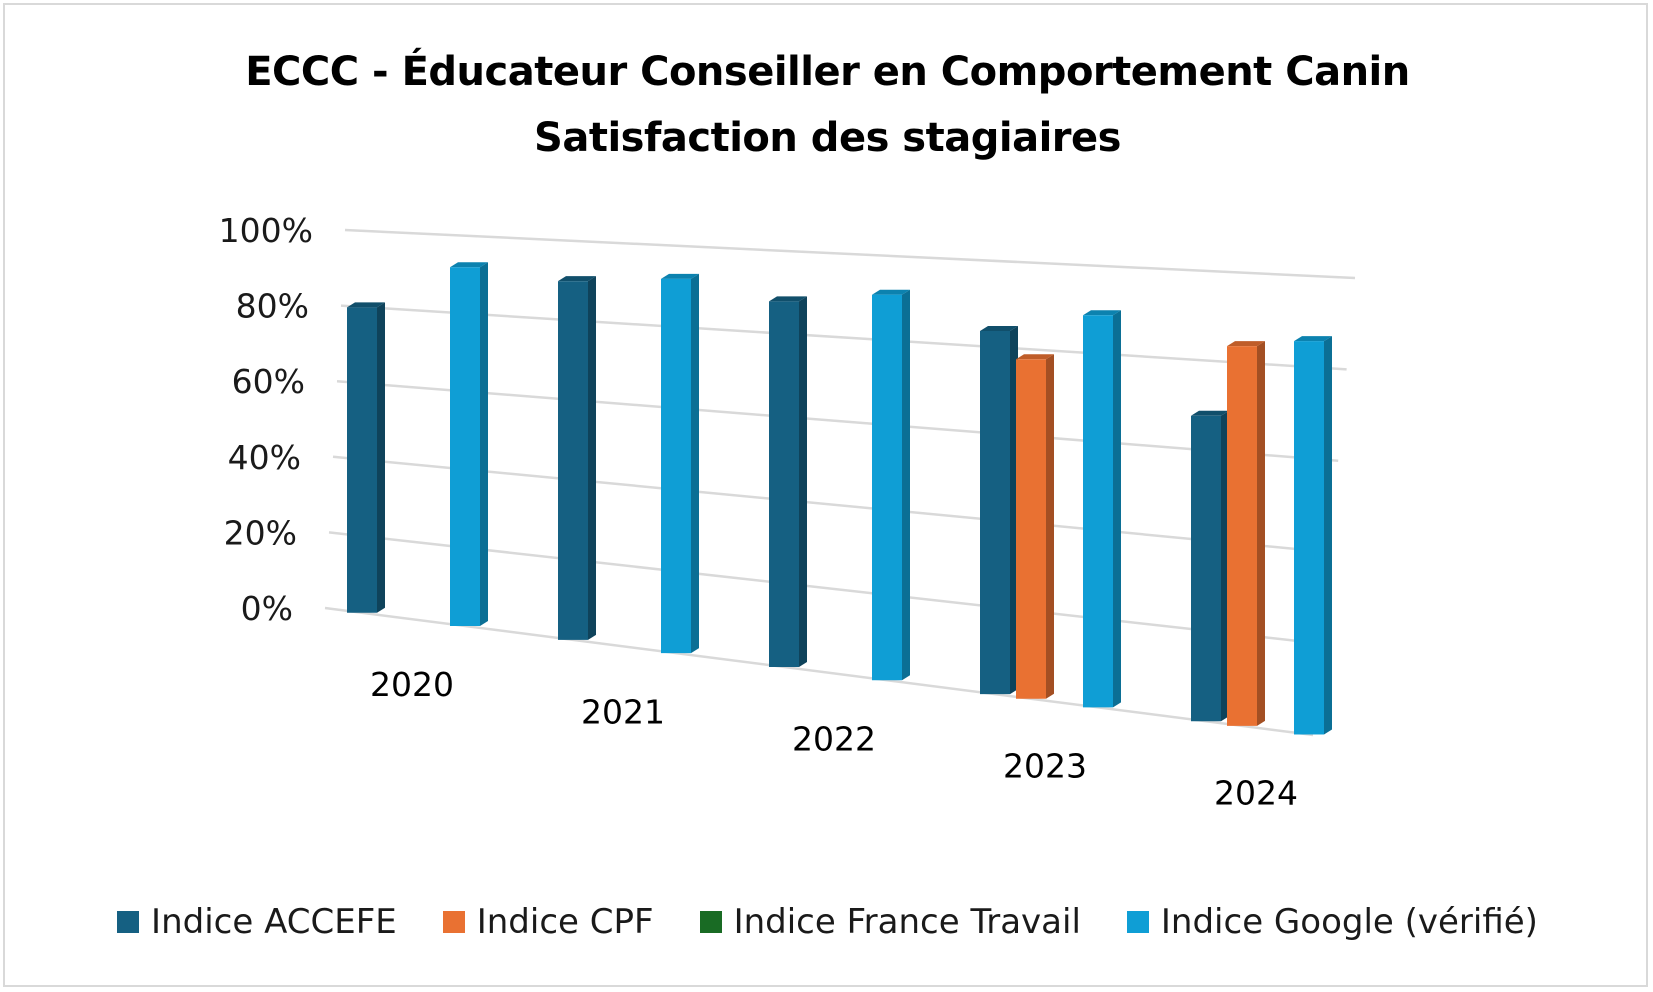 The width and height of the screenshot is (1653, 992). Describe the element at coordinates (1242, 536) in the screenshot. I see `bar-indice-cpf-2024` at that location.